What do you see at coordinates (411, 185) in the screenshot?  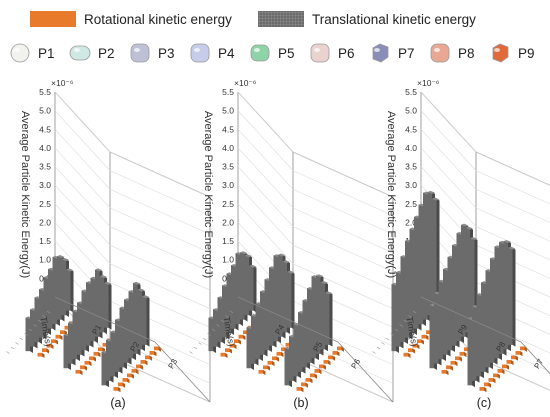 I see `y-tick-label: 3.0` at bounding box center [411, 185].